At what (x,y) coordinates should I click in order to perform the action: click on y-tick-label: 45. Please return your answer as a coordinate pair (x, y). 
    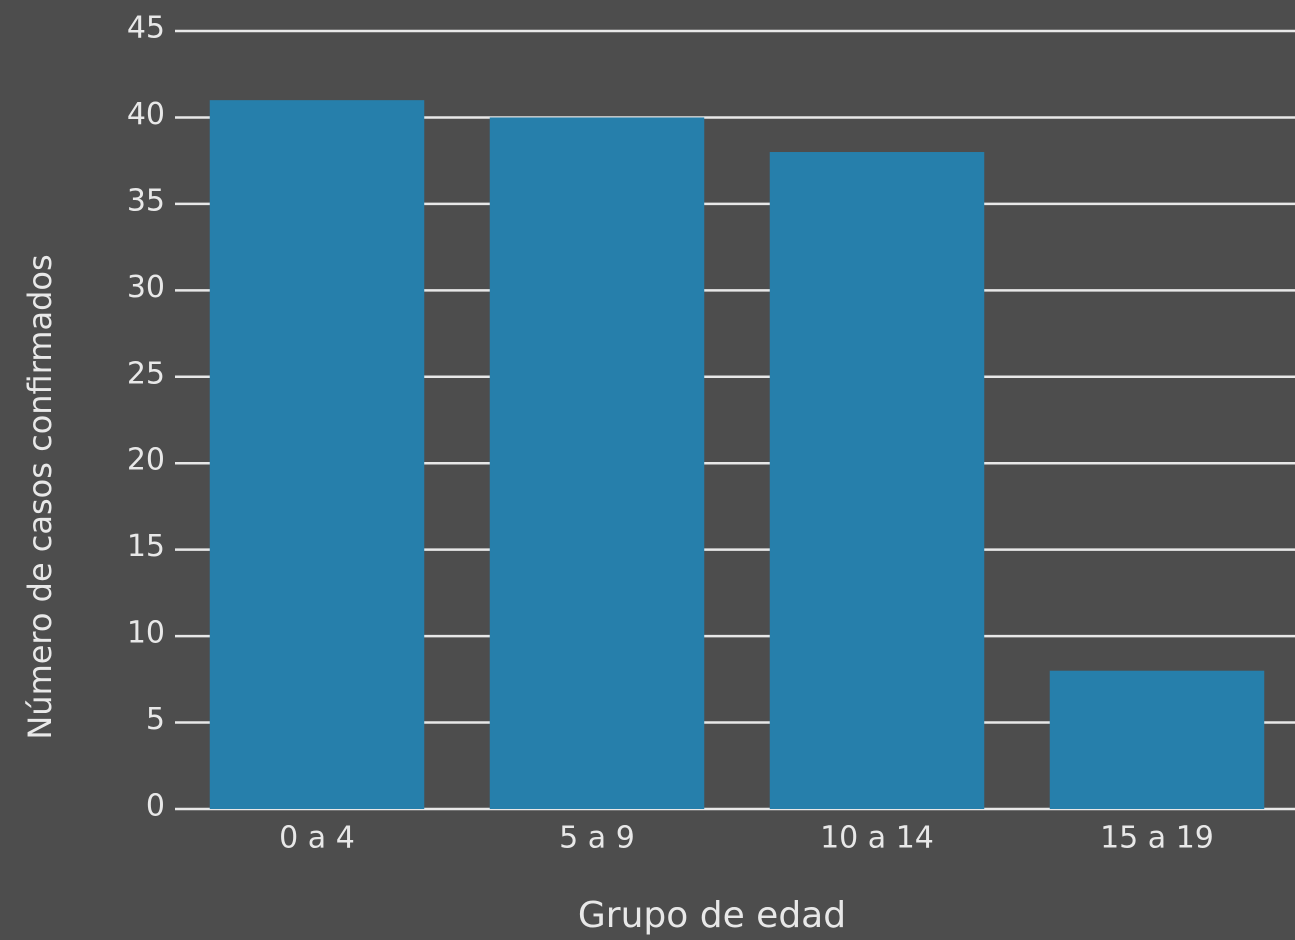
    Looking at the image, I should click on (146, 28).